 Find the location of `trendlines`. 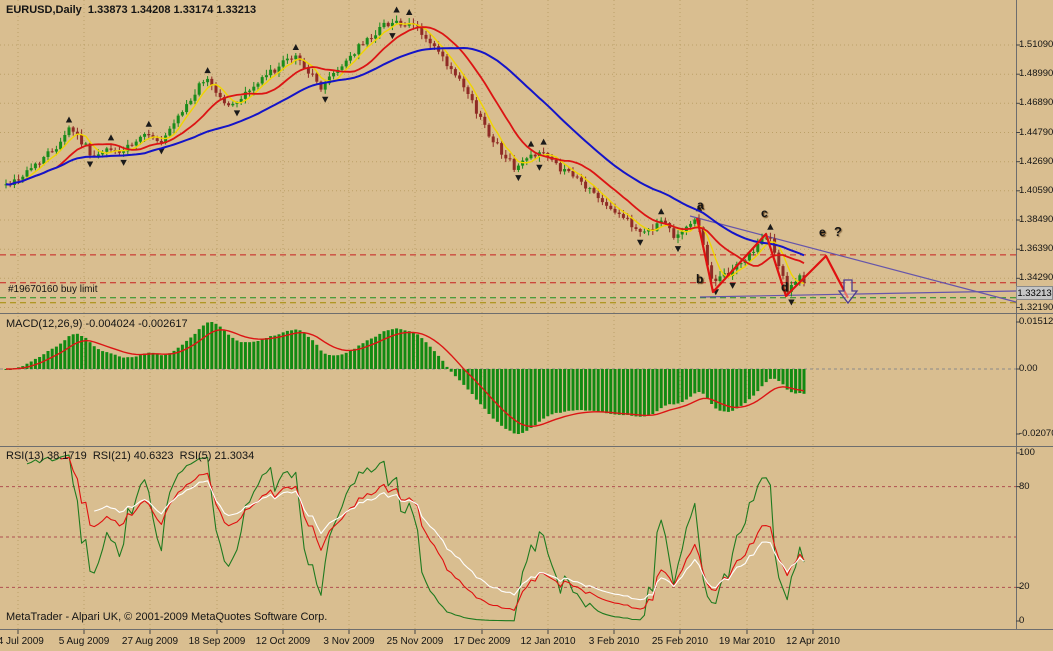

trendlines is located at coordinates (853, 259).